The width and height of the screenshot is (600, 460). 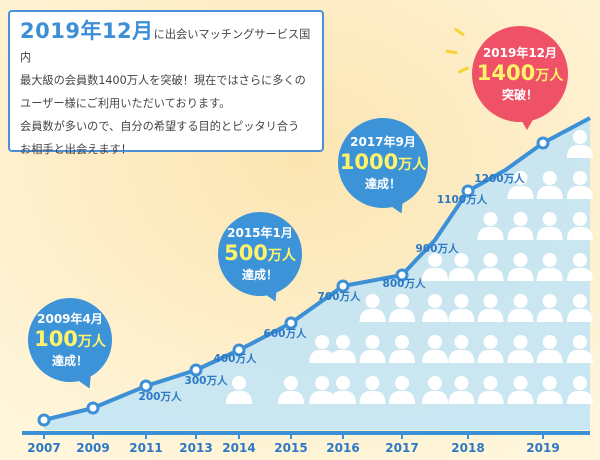 I want to click on x-tick-label: 2015, so click(x=290, y=448).